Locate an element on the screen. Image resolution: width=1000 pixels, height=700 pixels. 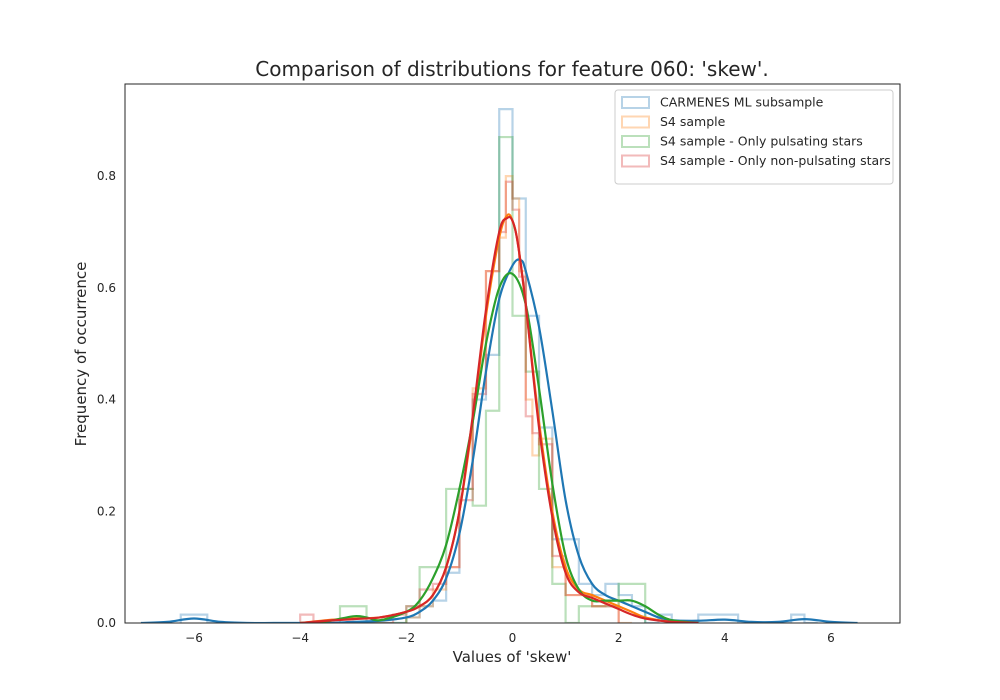
y-tick-label: 0.6 is located at coordinates (106, 288).